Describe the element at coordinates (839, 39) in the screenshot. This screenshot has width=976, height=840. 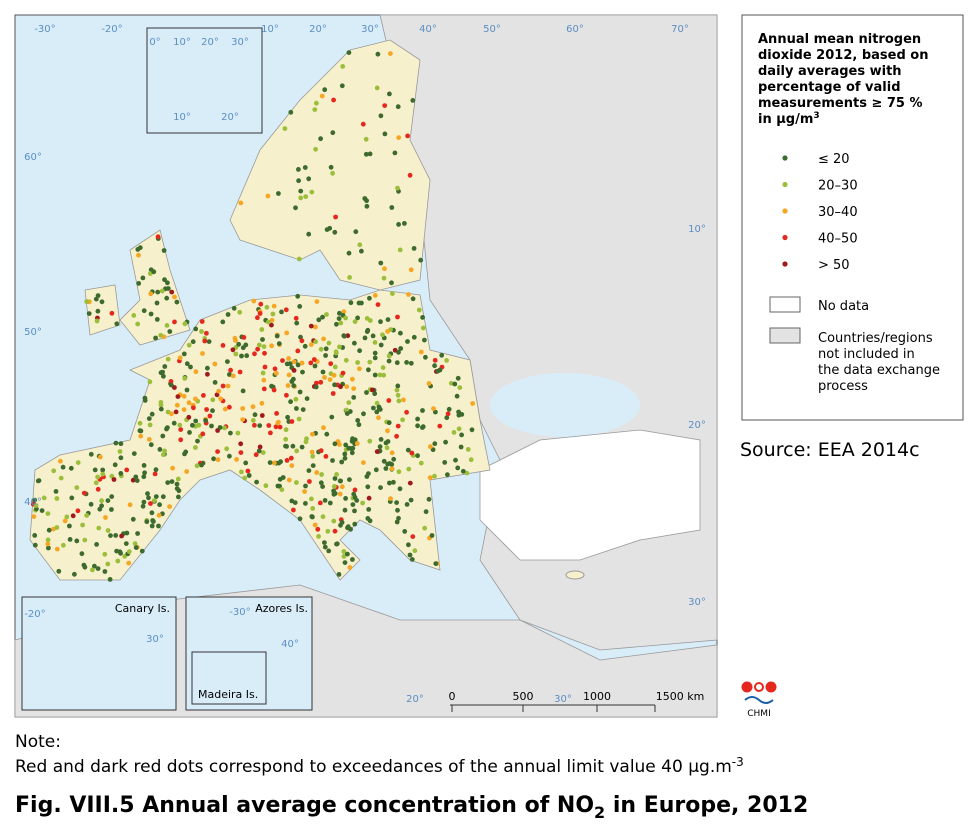
I see `legend-title: Annual mean nitrogen` at that location.